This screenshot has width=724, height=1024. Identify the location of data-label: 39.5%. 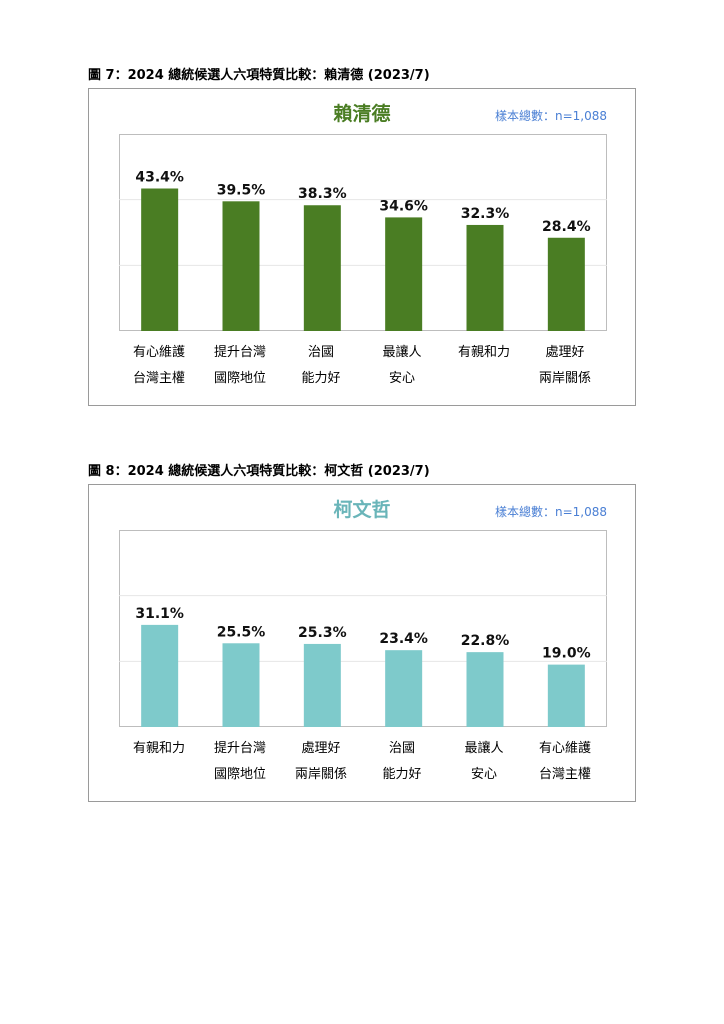
(241, 190).